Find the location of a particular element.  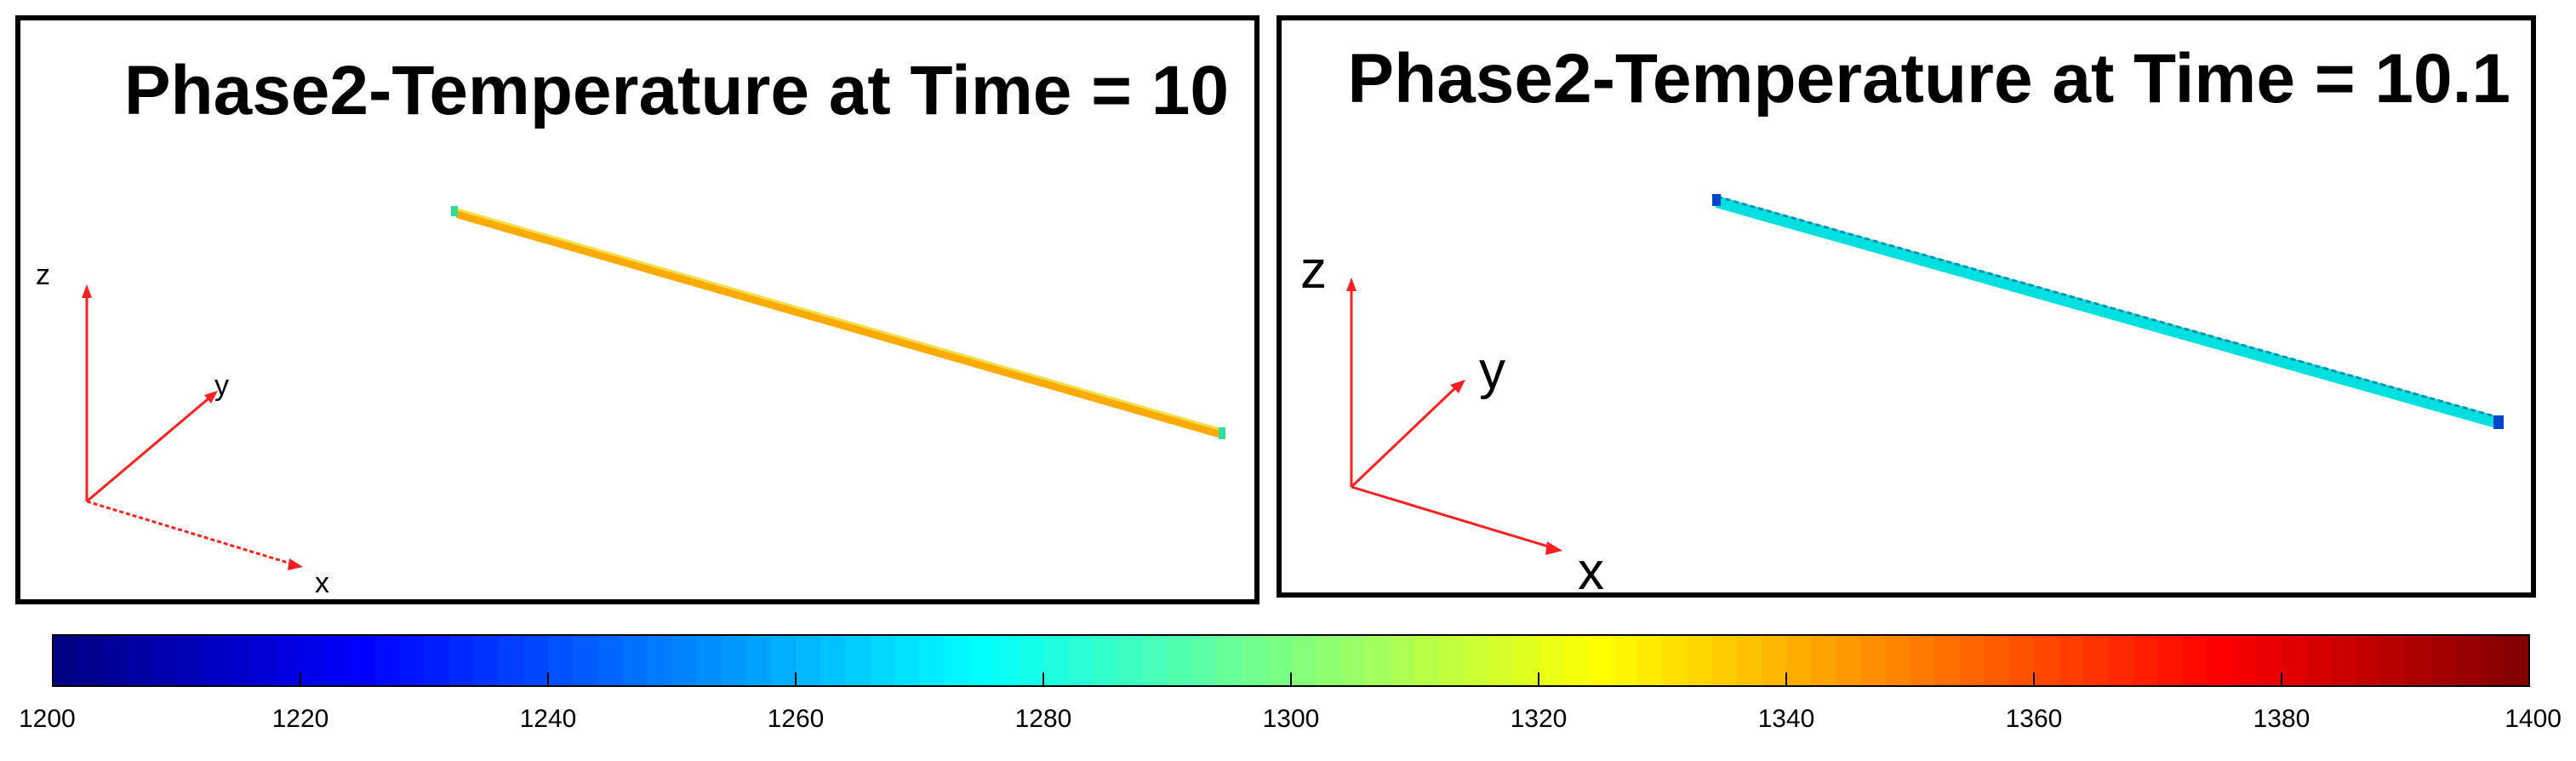

colorbar-tick-label: 1260 is located at coordinates (796, 719).